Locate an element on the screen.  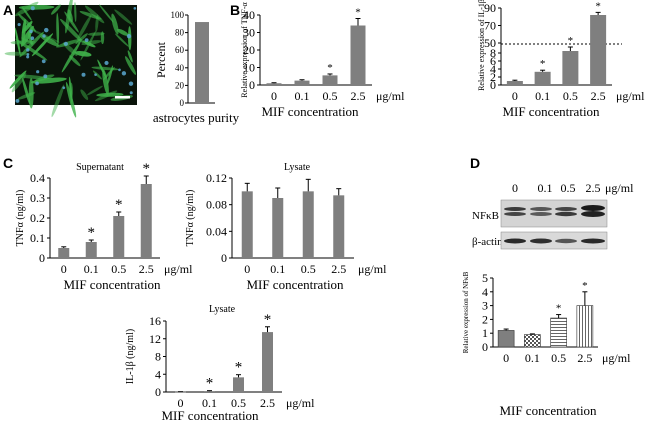
y-tick-label: 0.1 is located at coordinates (37, 238).